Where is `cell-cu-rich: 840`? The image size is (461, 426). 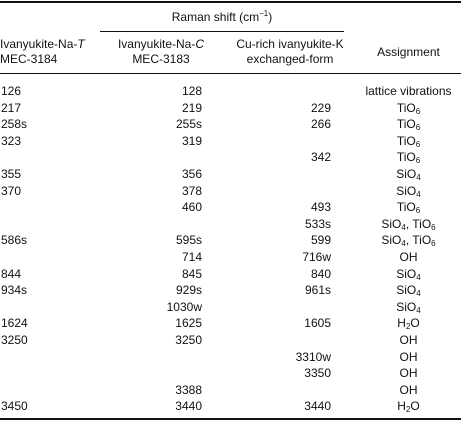
cell-cu-rich: 840 is located at coordinates (320, 273).